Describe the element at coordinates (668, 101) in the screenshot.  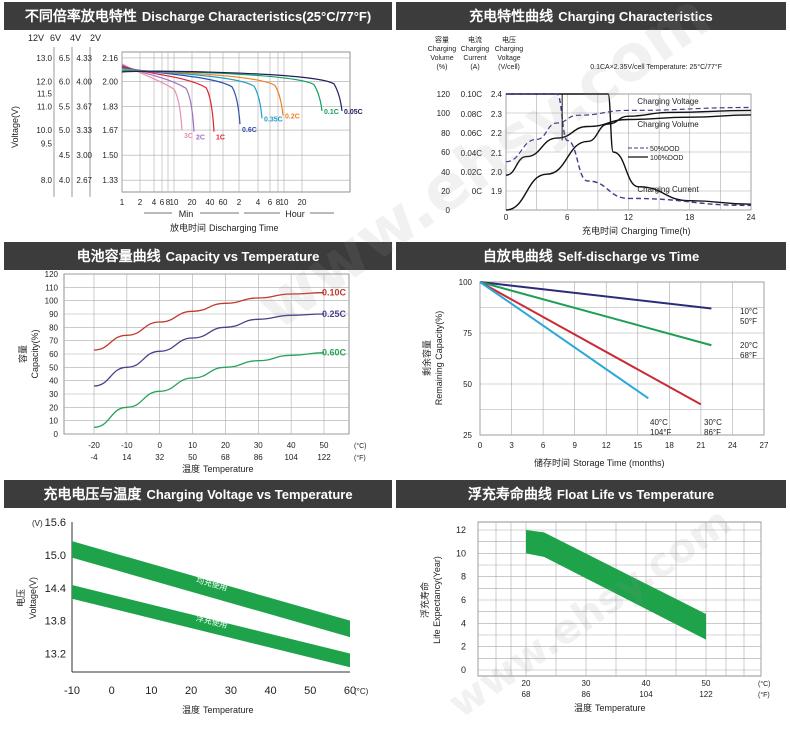
I see `charging-voltage-label: Charging Voltage` at that location.